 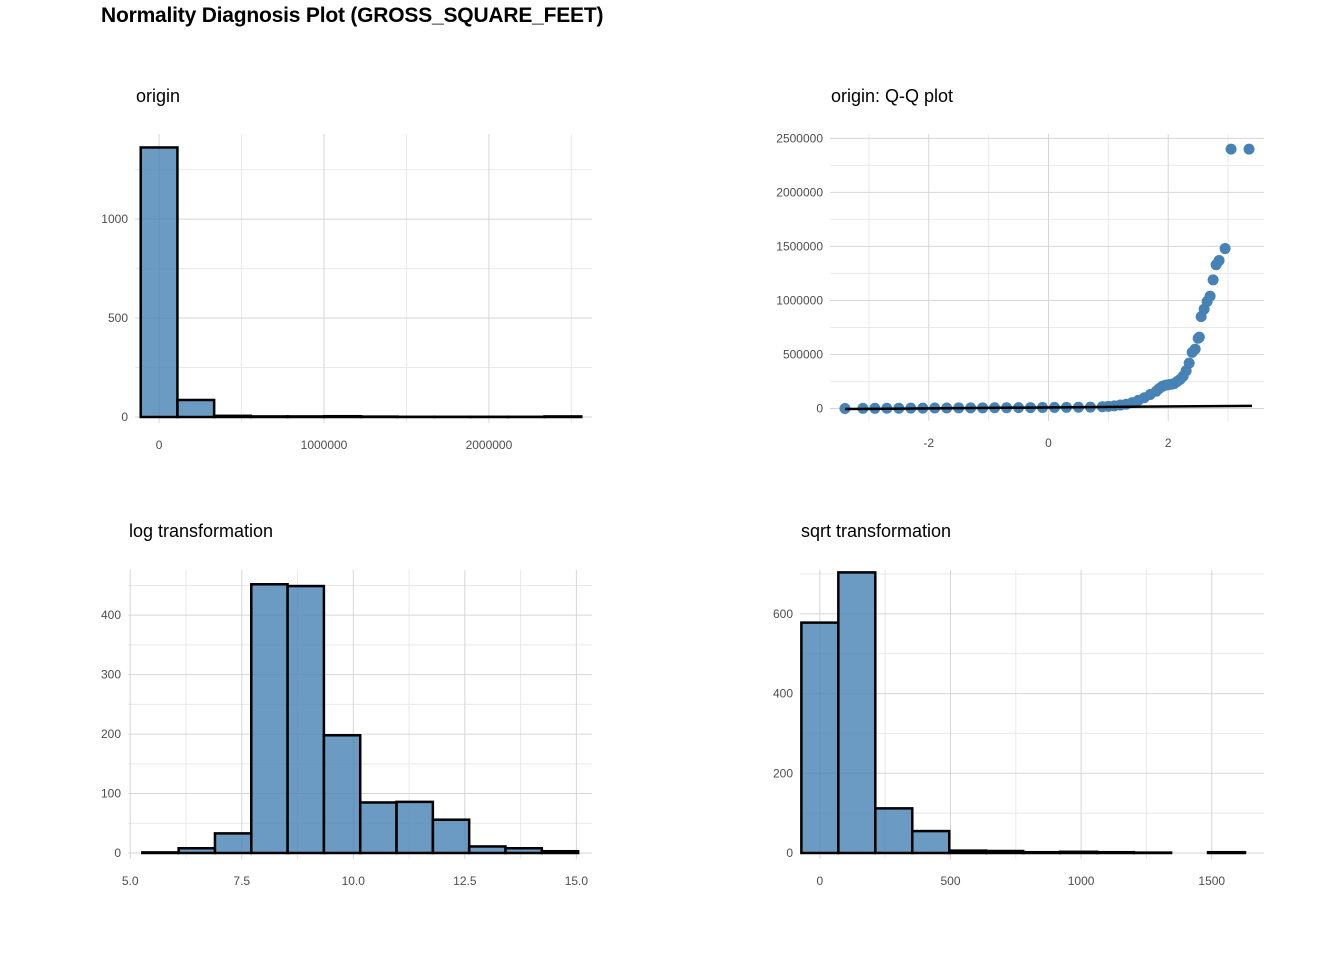 What do you see at coordinates (1048, 407) in the screenshot?
I see `qq-reference-line` at bounding box center [1048, 407].